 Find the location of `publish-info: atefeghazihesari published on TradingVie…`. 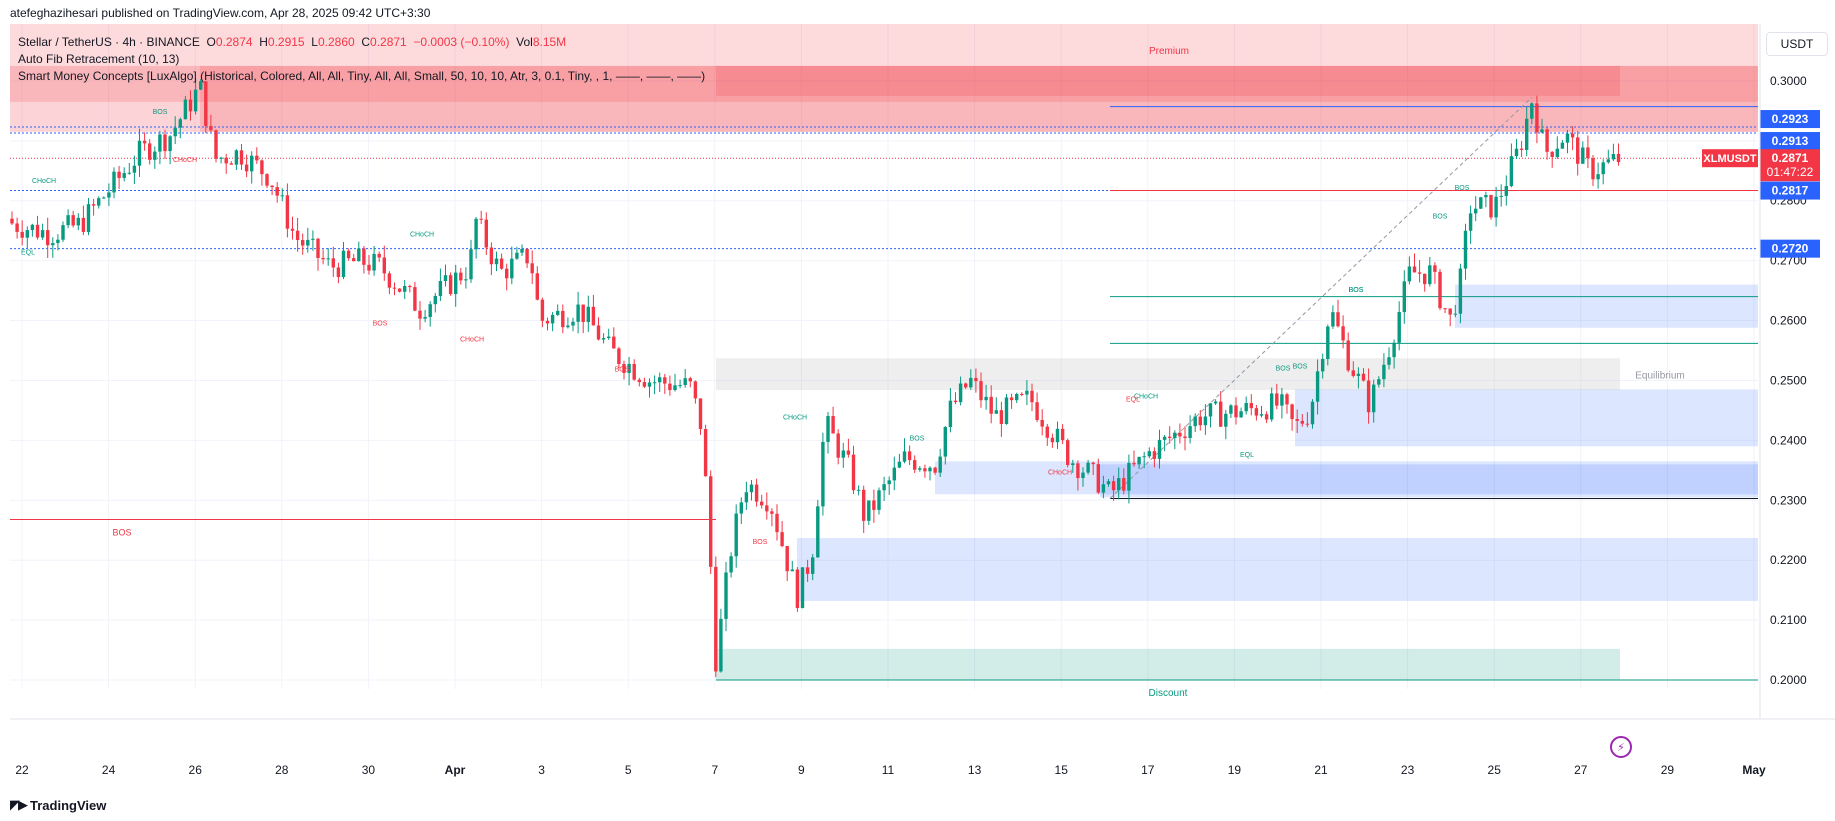

publish-info: atefeghazihesari published on TradingVie… is located at coordinates (220, 13).